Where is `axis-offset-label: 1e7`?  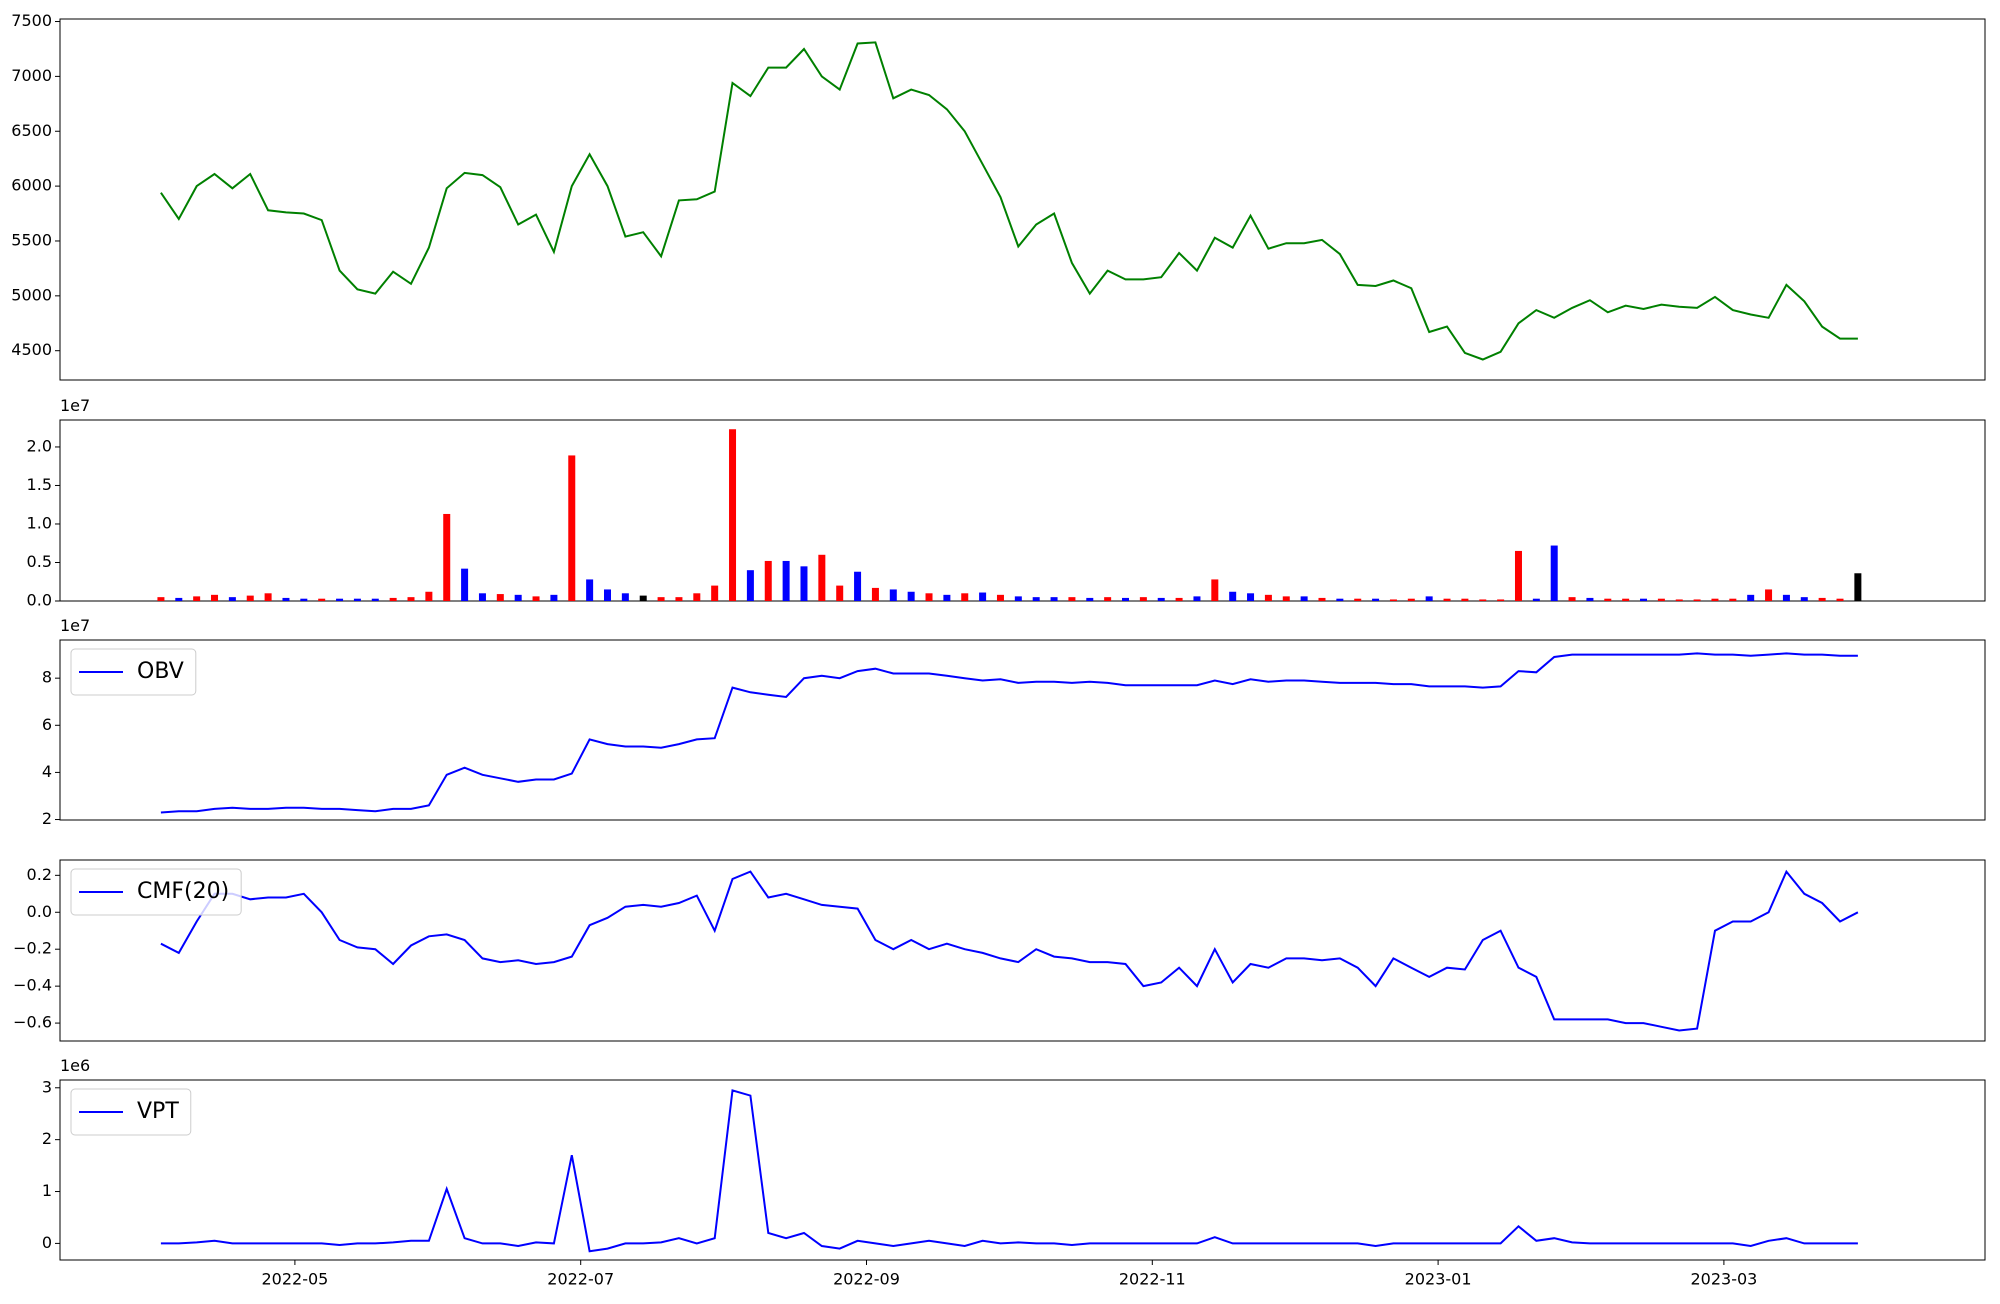 axis-offset-label: 1e7 is located at coordinates (75, 625).